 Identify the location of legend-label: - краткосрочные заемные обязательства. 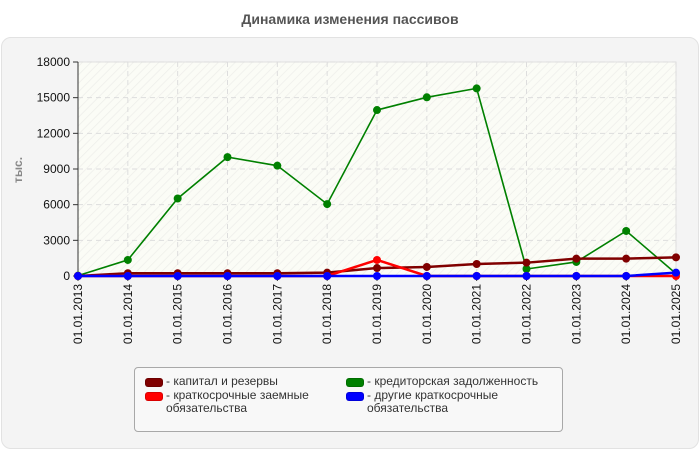
(237, 401).